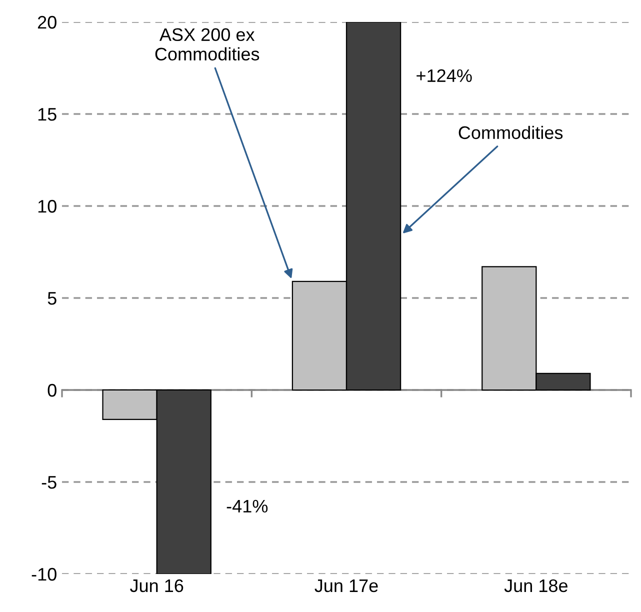 The width and height of the screenshot is (641, 612). Describe the element at coordinates (44, 574) in the screenshot. I see `y-tick-label: -10` at that location.